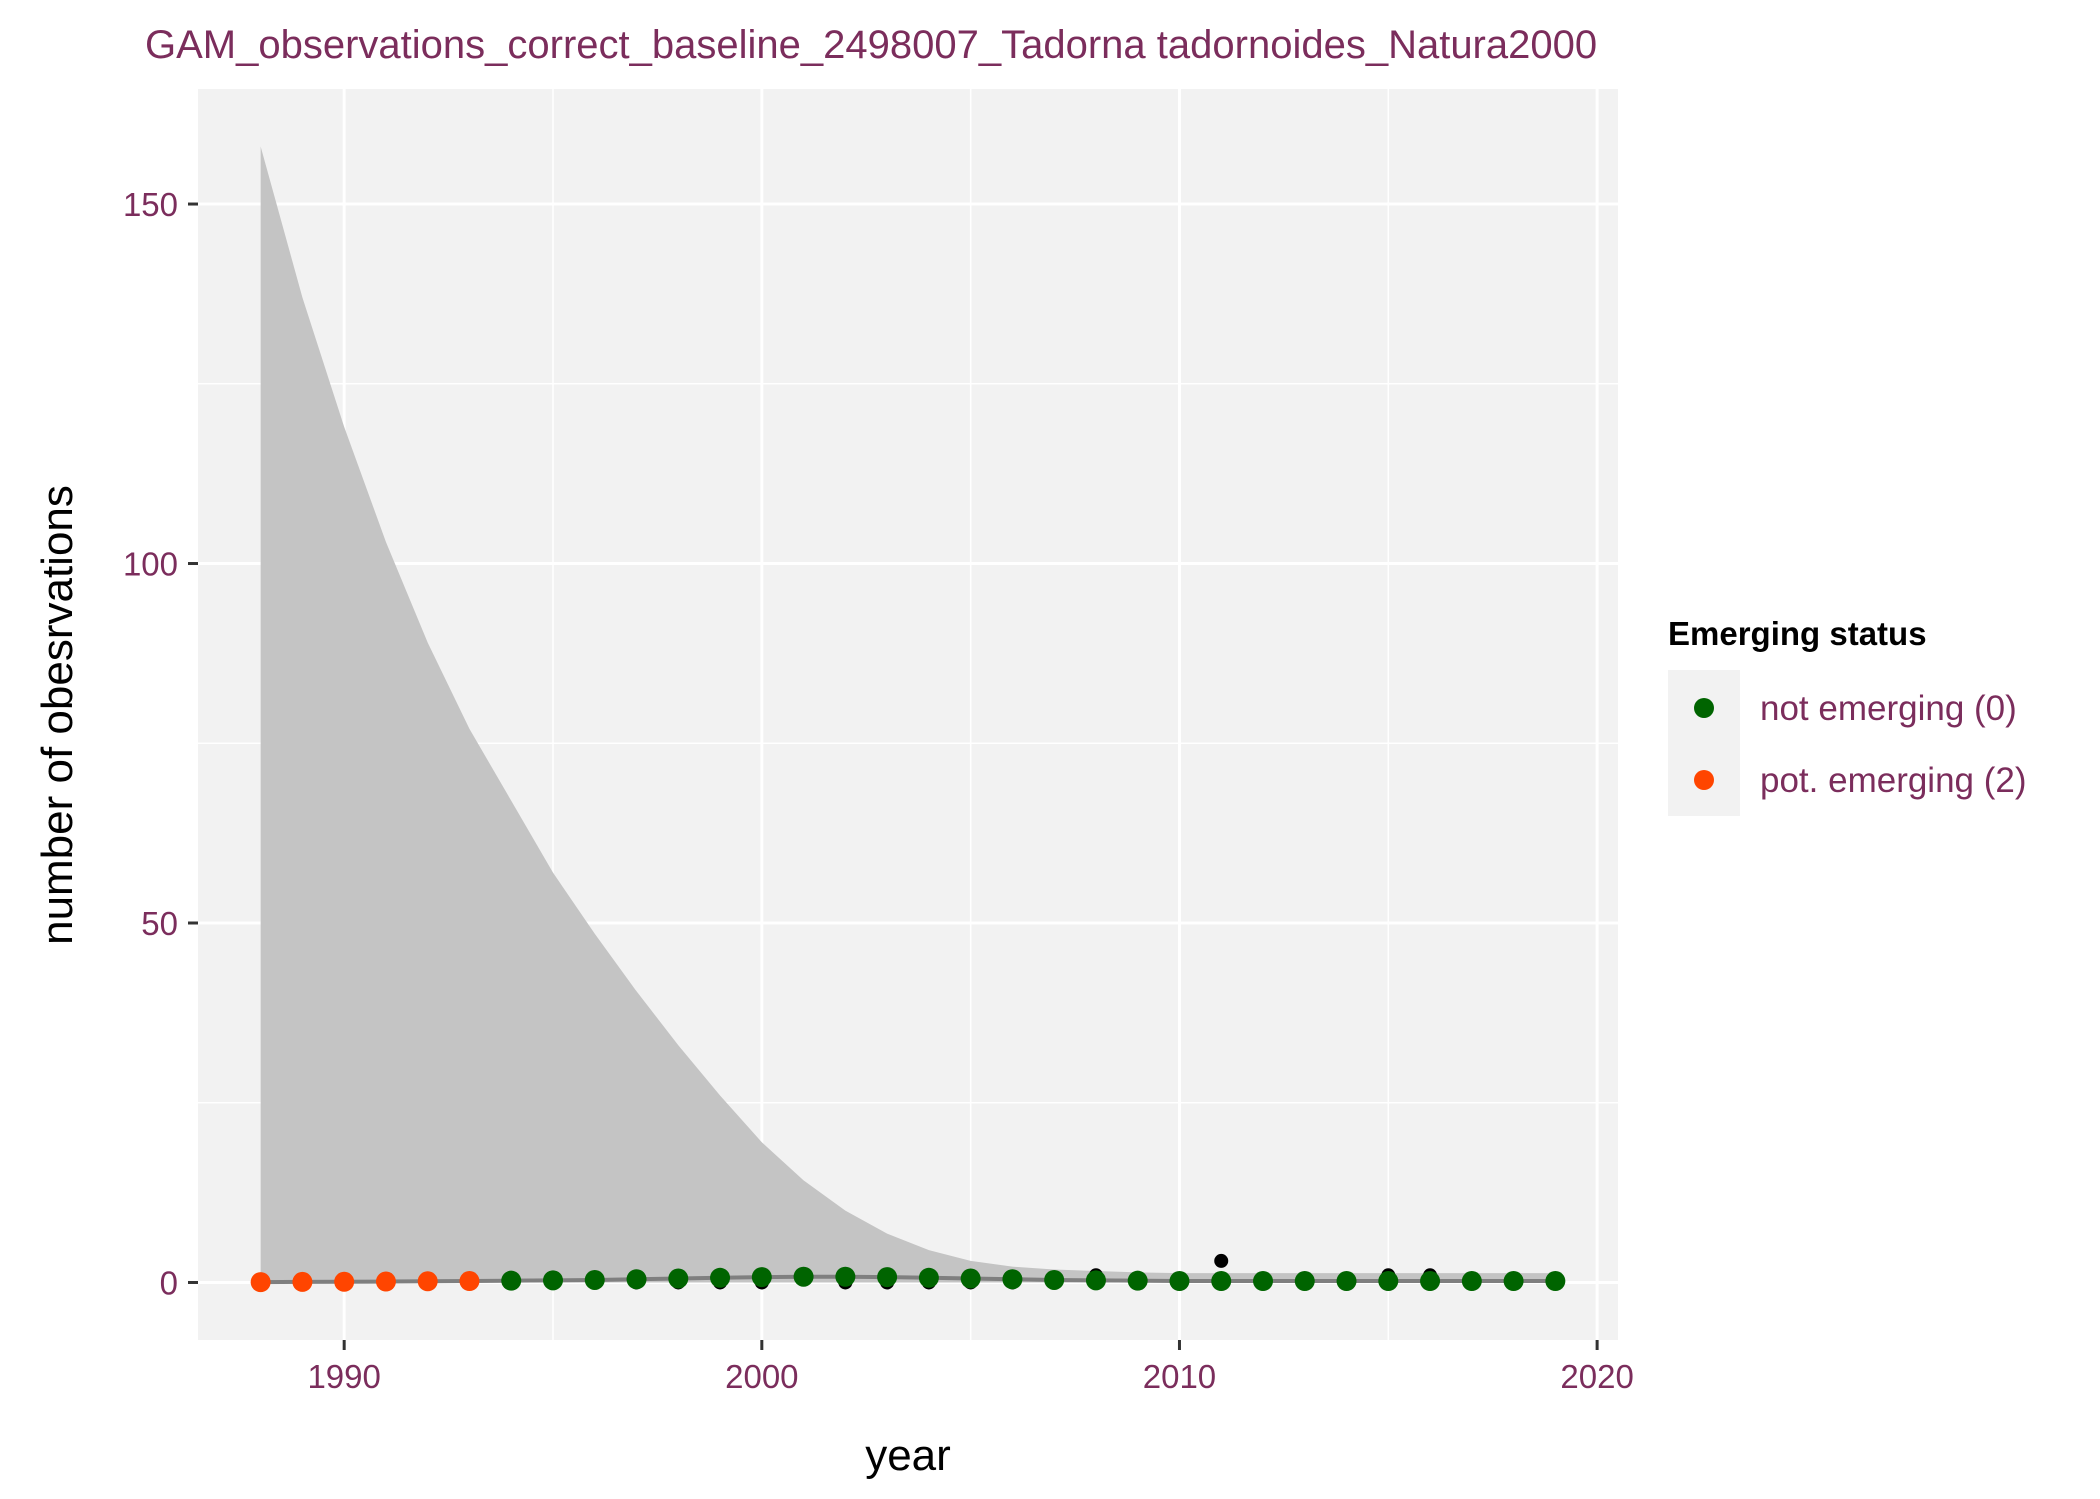 The image size is (2100, 1499). I want to click on legend-label-not-emerging: not emerging (0), so click(1888, 708).